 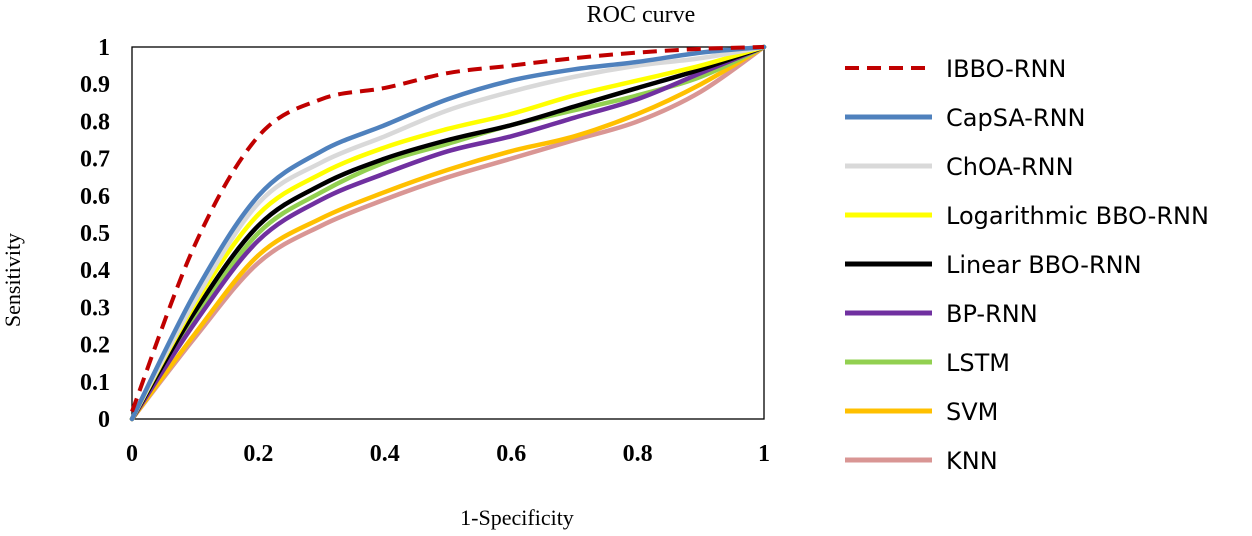 What do you see at coordinates (992, 314) in the screenshot?
I see `legend-label-bp-rnn: BP-RNN` at bounding box center [992, 314].